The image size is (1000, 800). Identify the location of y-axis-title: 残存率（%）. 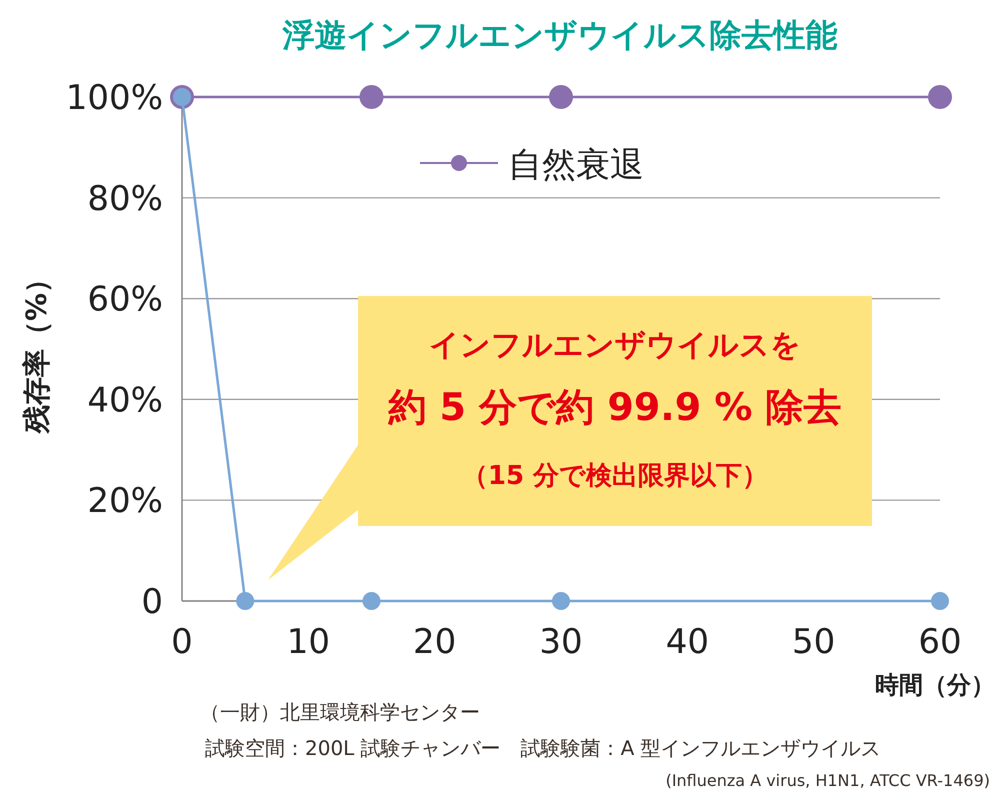
(36, 349).